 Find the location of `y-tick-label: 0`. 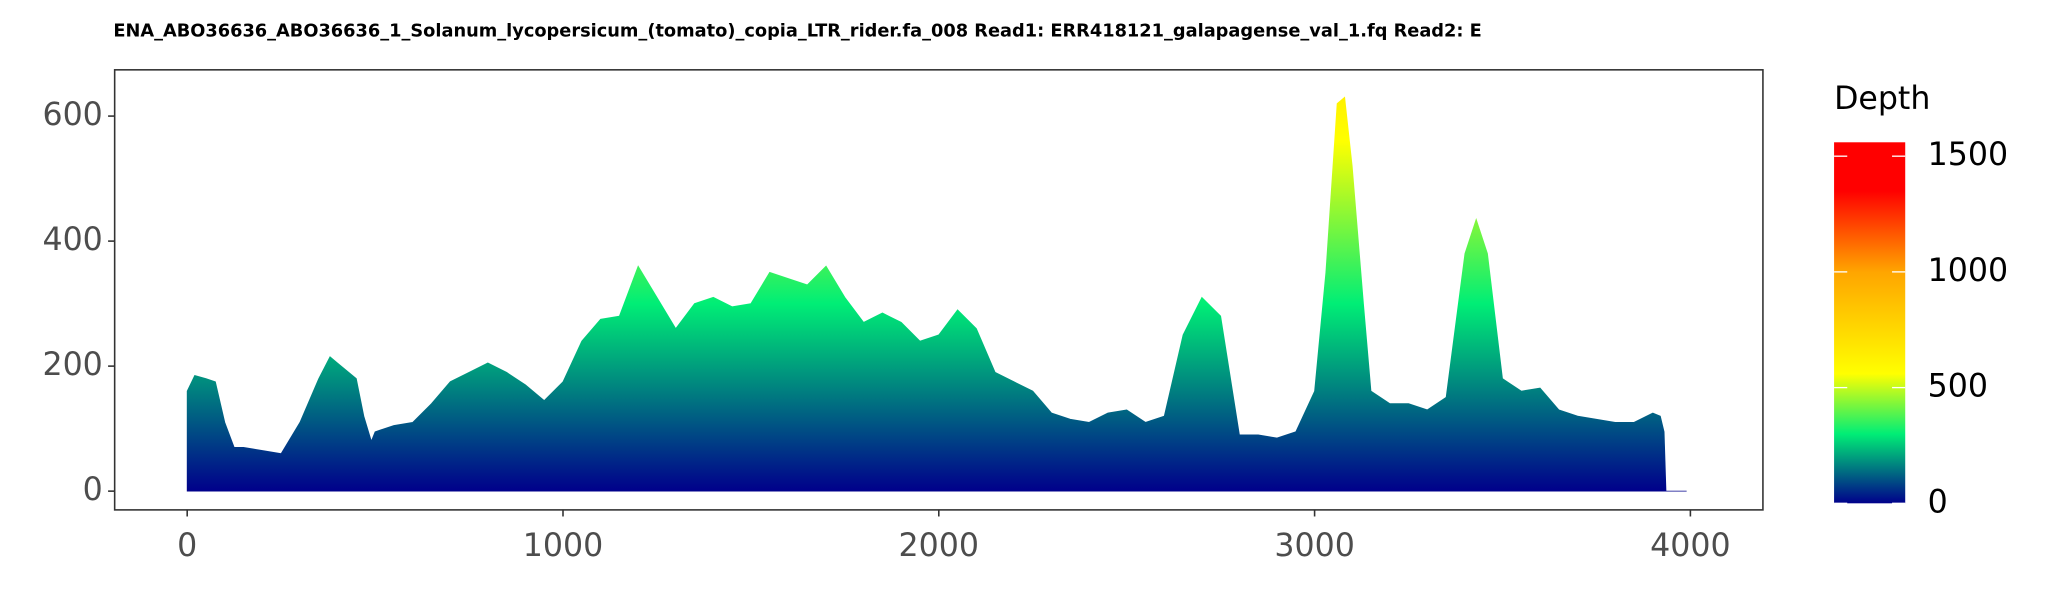

y-tick-label: 0 is located at coordinates (93, 490).